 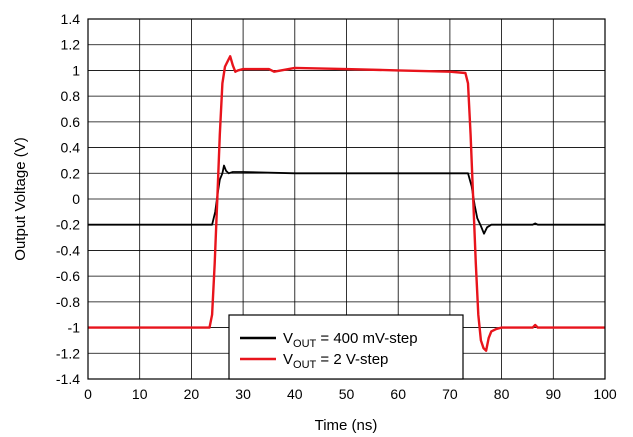 I want to click on y-tick-label: 1.2, so click(x=71, y=45).